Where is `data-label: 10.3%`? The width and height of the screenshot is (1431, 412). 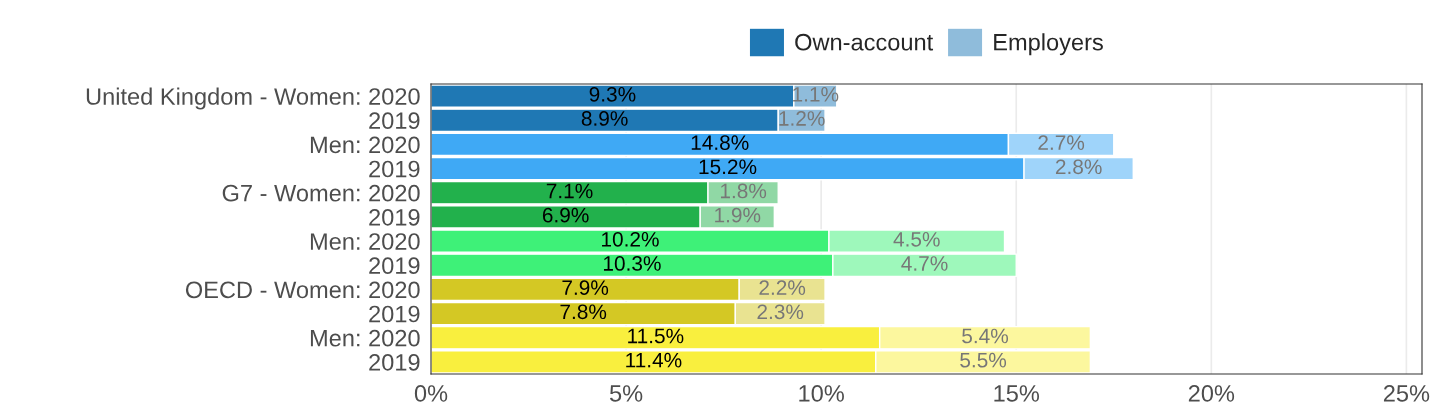 data-label: 10.3% is located at coordinates (632, 263).